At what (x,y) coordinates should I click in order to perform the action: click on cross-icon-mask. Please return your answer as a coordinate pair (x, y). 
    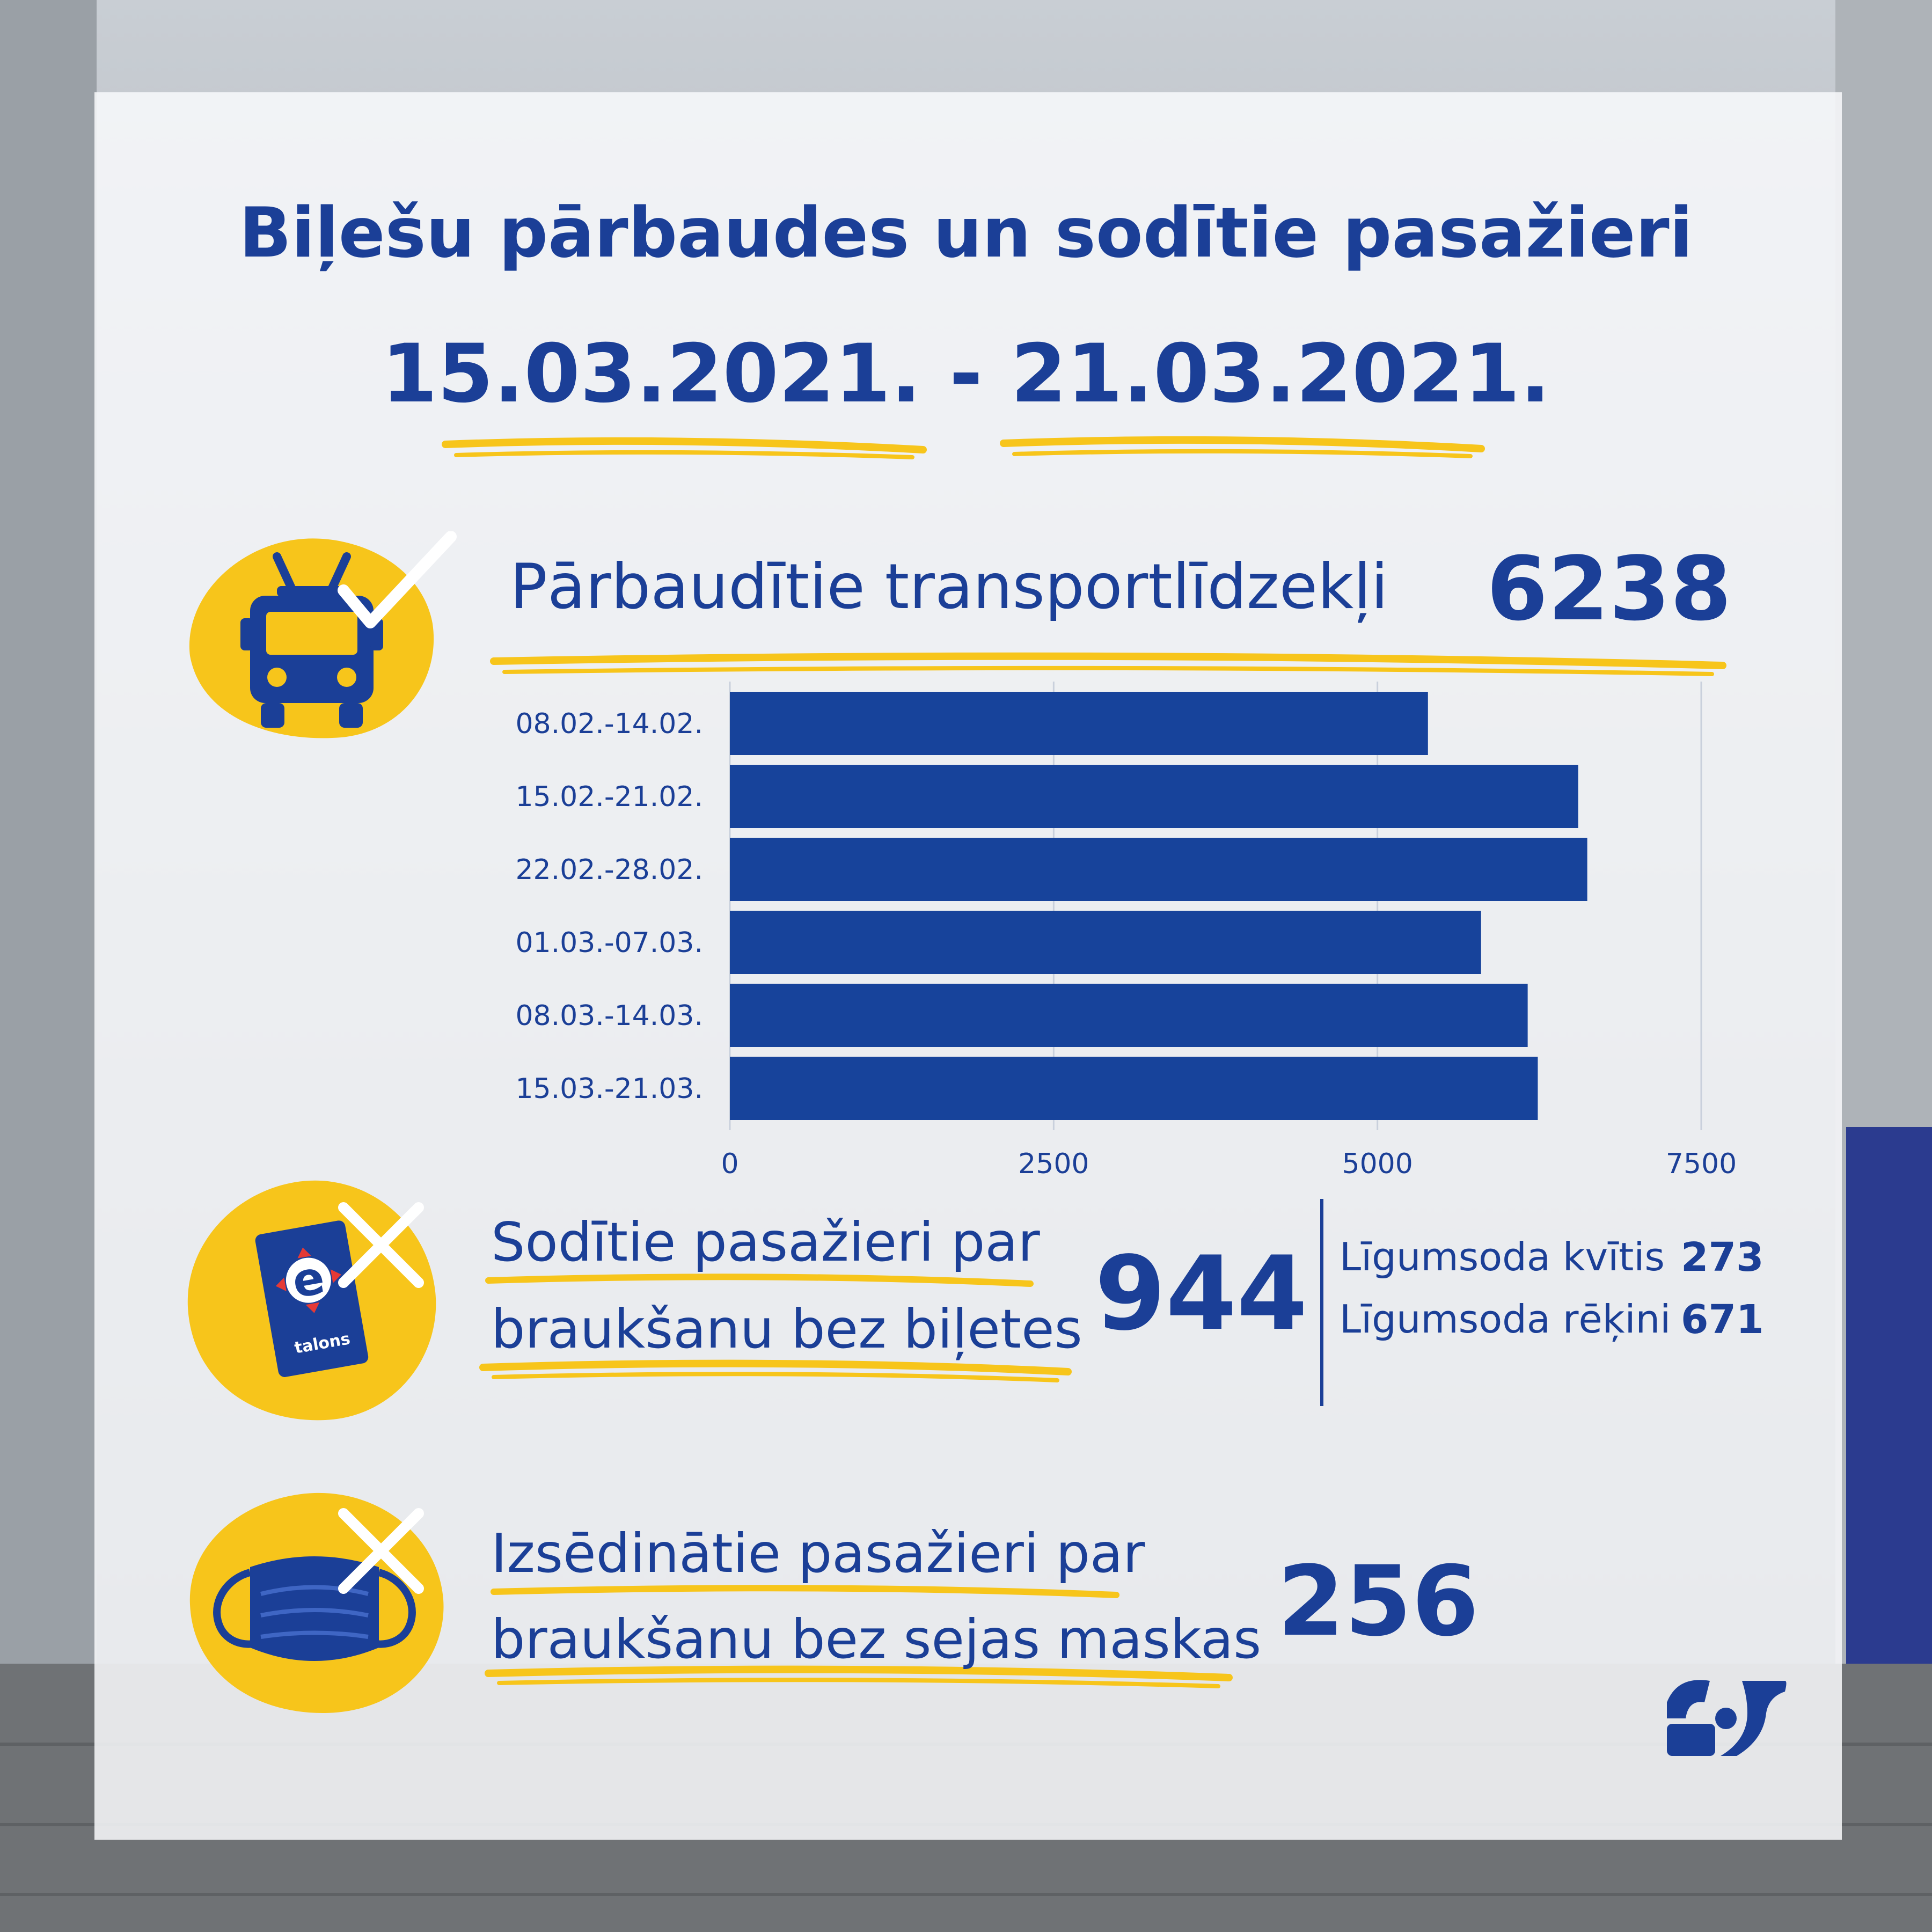
    Looking at the image, I should click on (381, 1551).